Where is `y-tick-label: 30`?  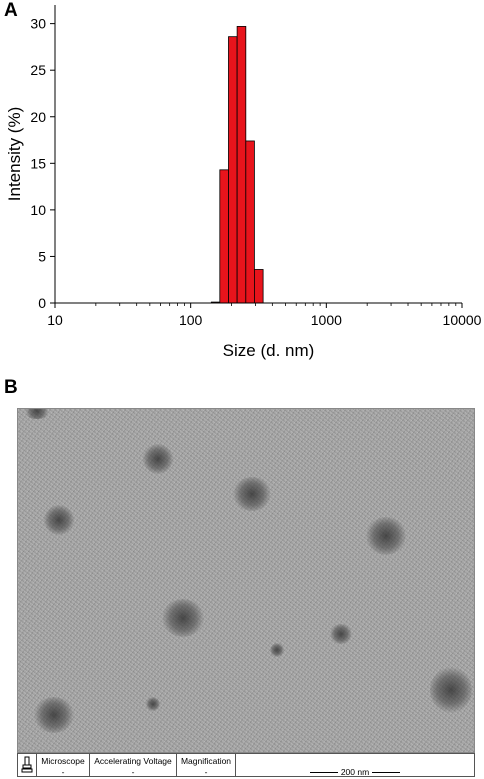
y-tick-label: 30 is located at coordinates (38, 24).